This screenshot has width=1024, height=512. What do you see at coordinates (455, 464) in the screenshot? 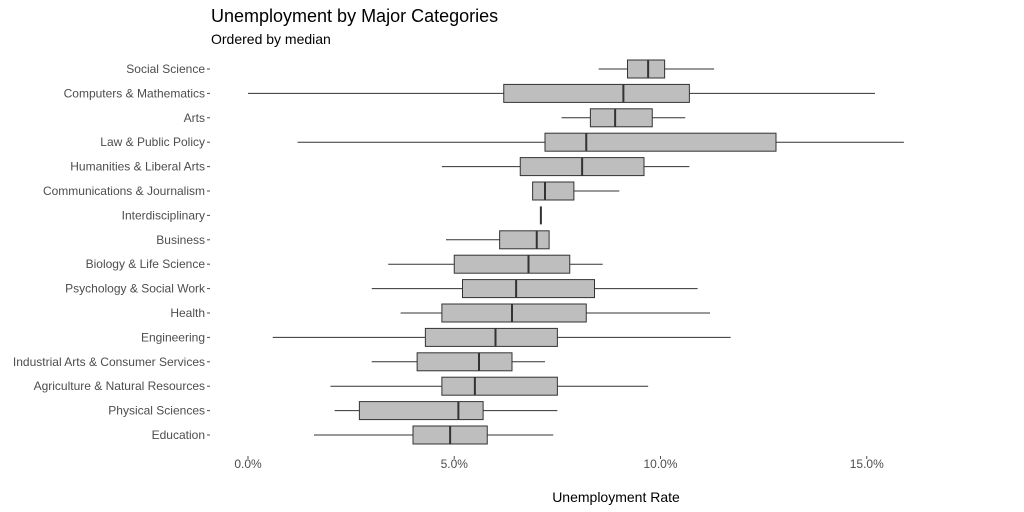
I see `x-tick-label: 5.0%` at bounding box center [455, 464].